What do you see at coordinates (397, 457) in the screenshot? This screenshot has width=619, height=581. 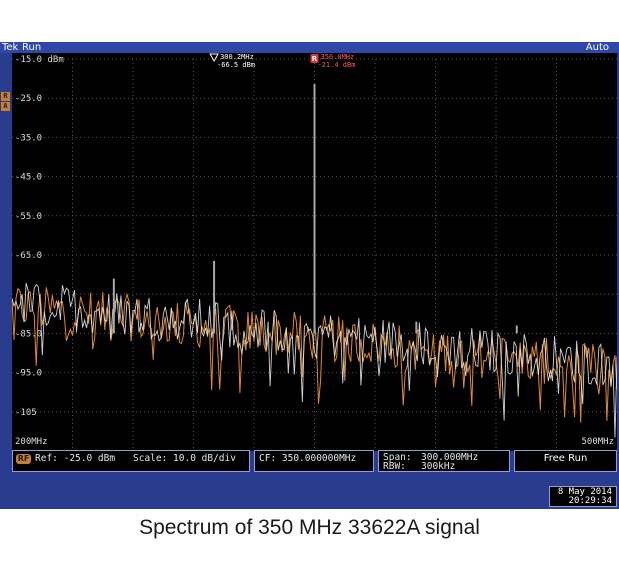 I see `span-label: Span:` at bounding box center [397, 457].